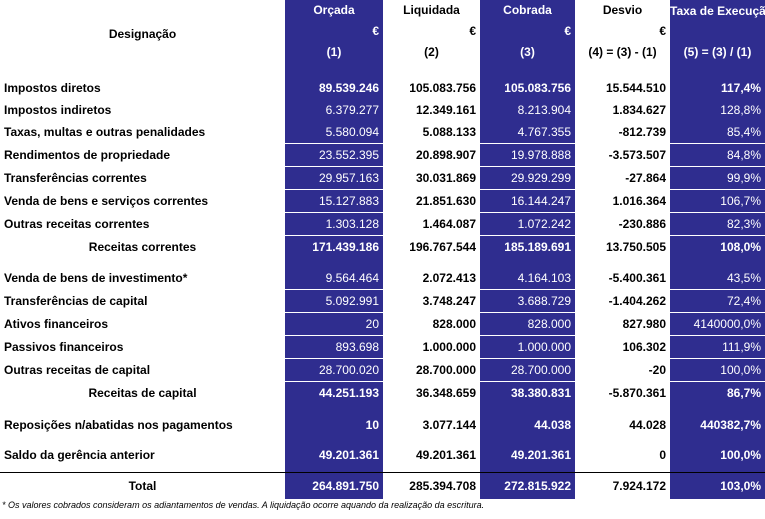 Image resolution: width=765 pixels, height=519 pixels. What do you see at coordinates (717, 34) in the screenshot?
I see `header-taxa-execucao: Taxa de Execução (5) = (3) / (1)` at bounding box center [717, 34].